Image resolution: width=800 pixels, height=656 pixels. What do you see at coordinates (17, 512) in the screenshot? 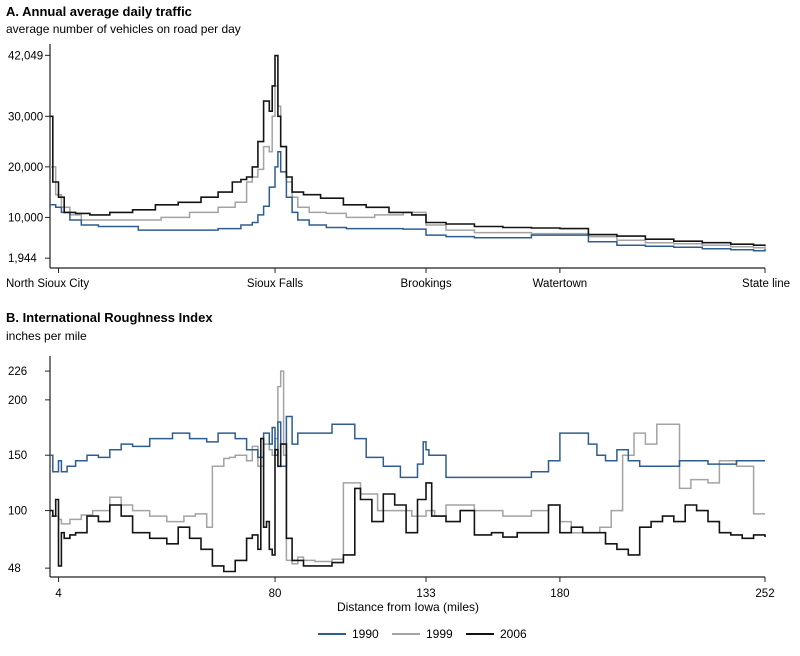
I see `y-tick-label: 100` at bounding box center [17, 512].